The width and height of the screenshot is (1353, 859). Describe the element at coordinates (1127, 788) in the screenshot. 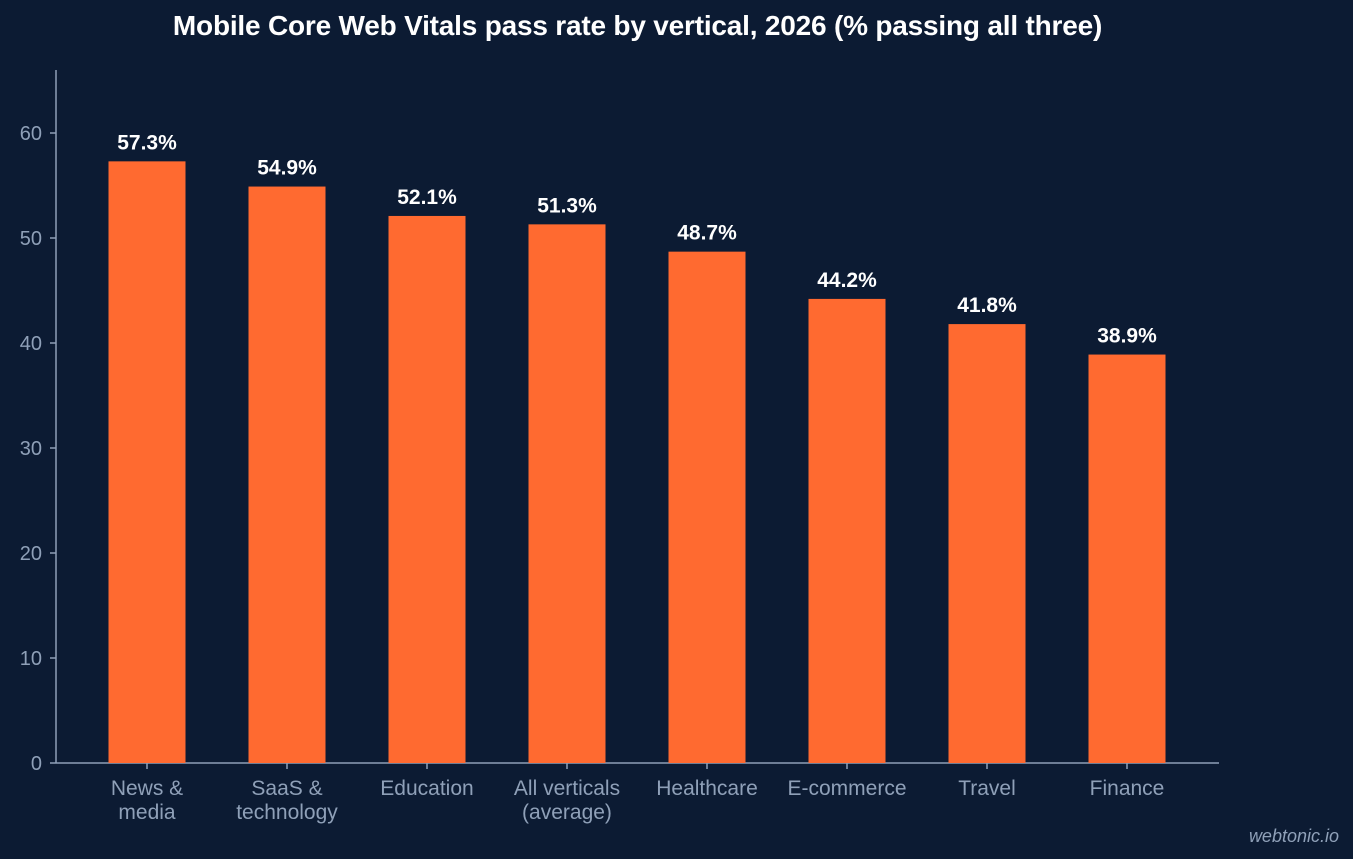

I see `x-tick-label: Finance` at that location.